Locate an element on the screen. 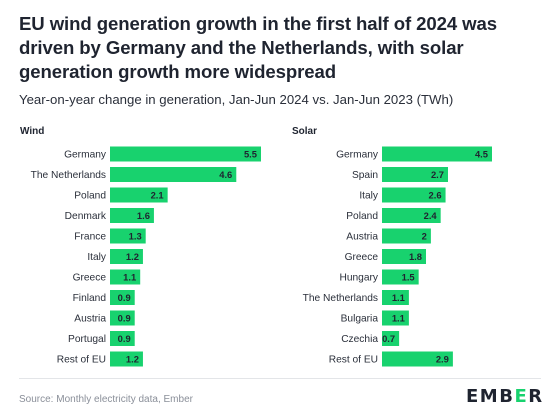  wind-category-label: Germany is located at coordinates (85, 155).